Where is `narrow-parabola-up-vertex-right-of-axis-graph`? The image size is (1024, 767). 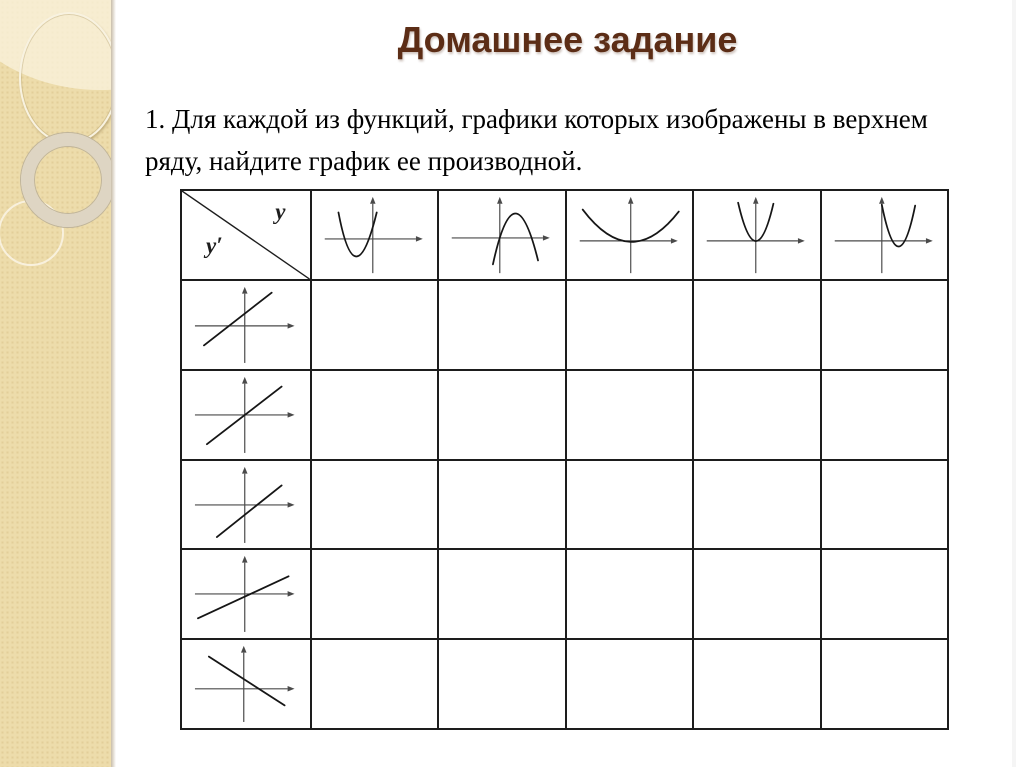 narrow-parabola-up-vertex-right-of-axis-graph is located at coordinates (883, 235).